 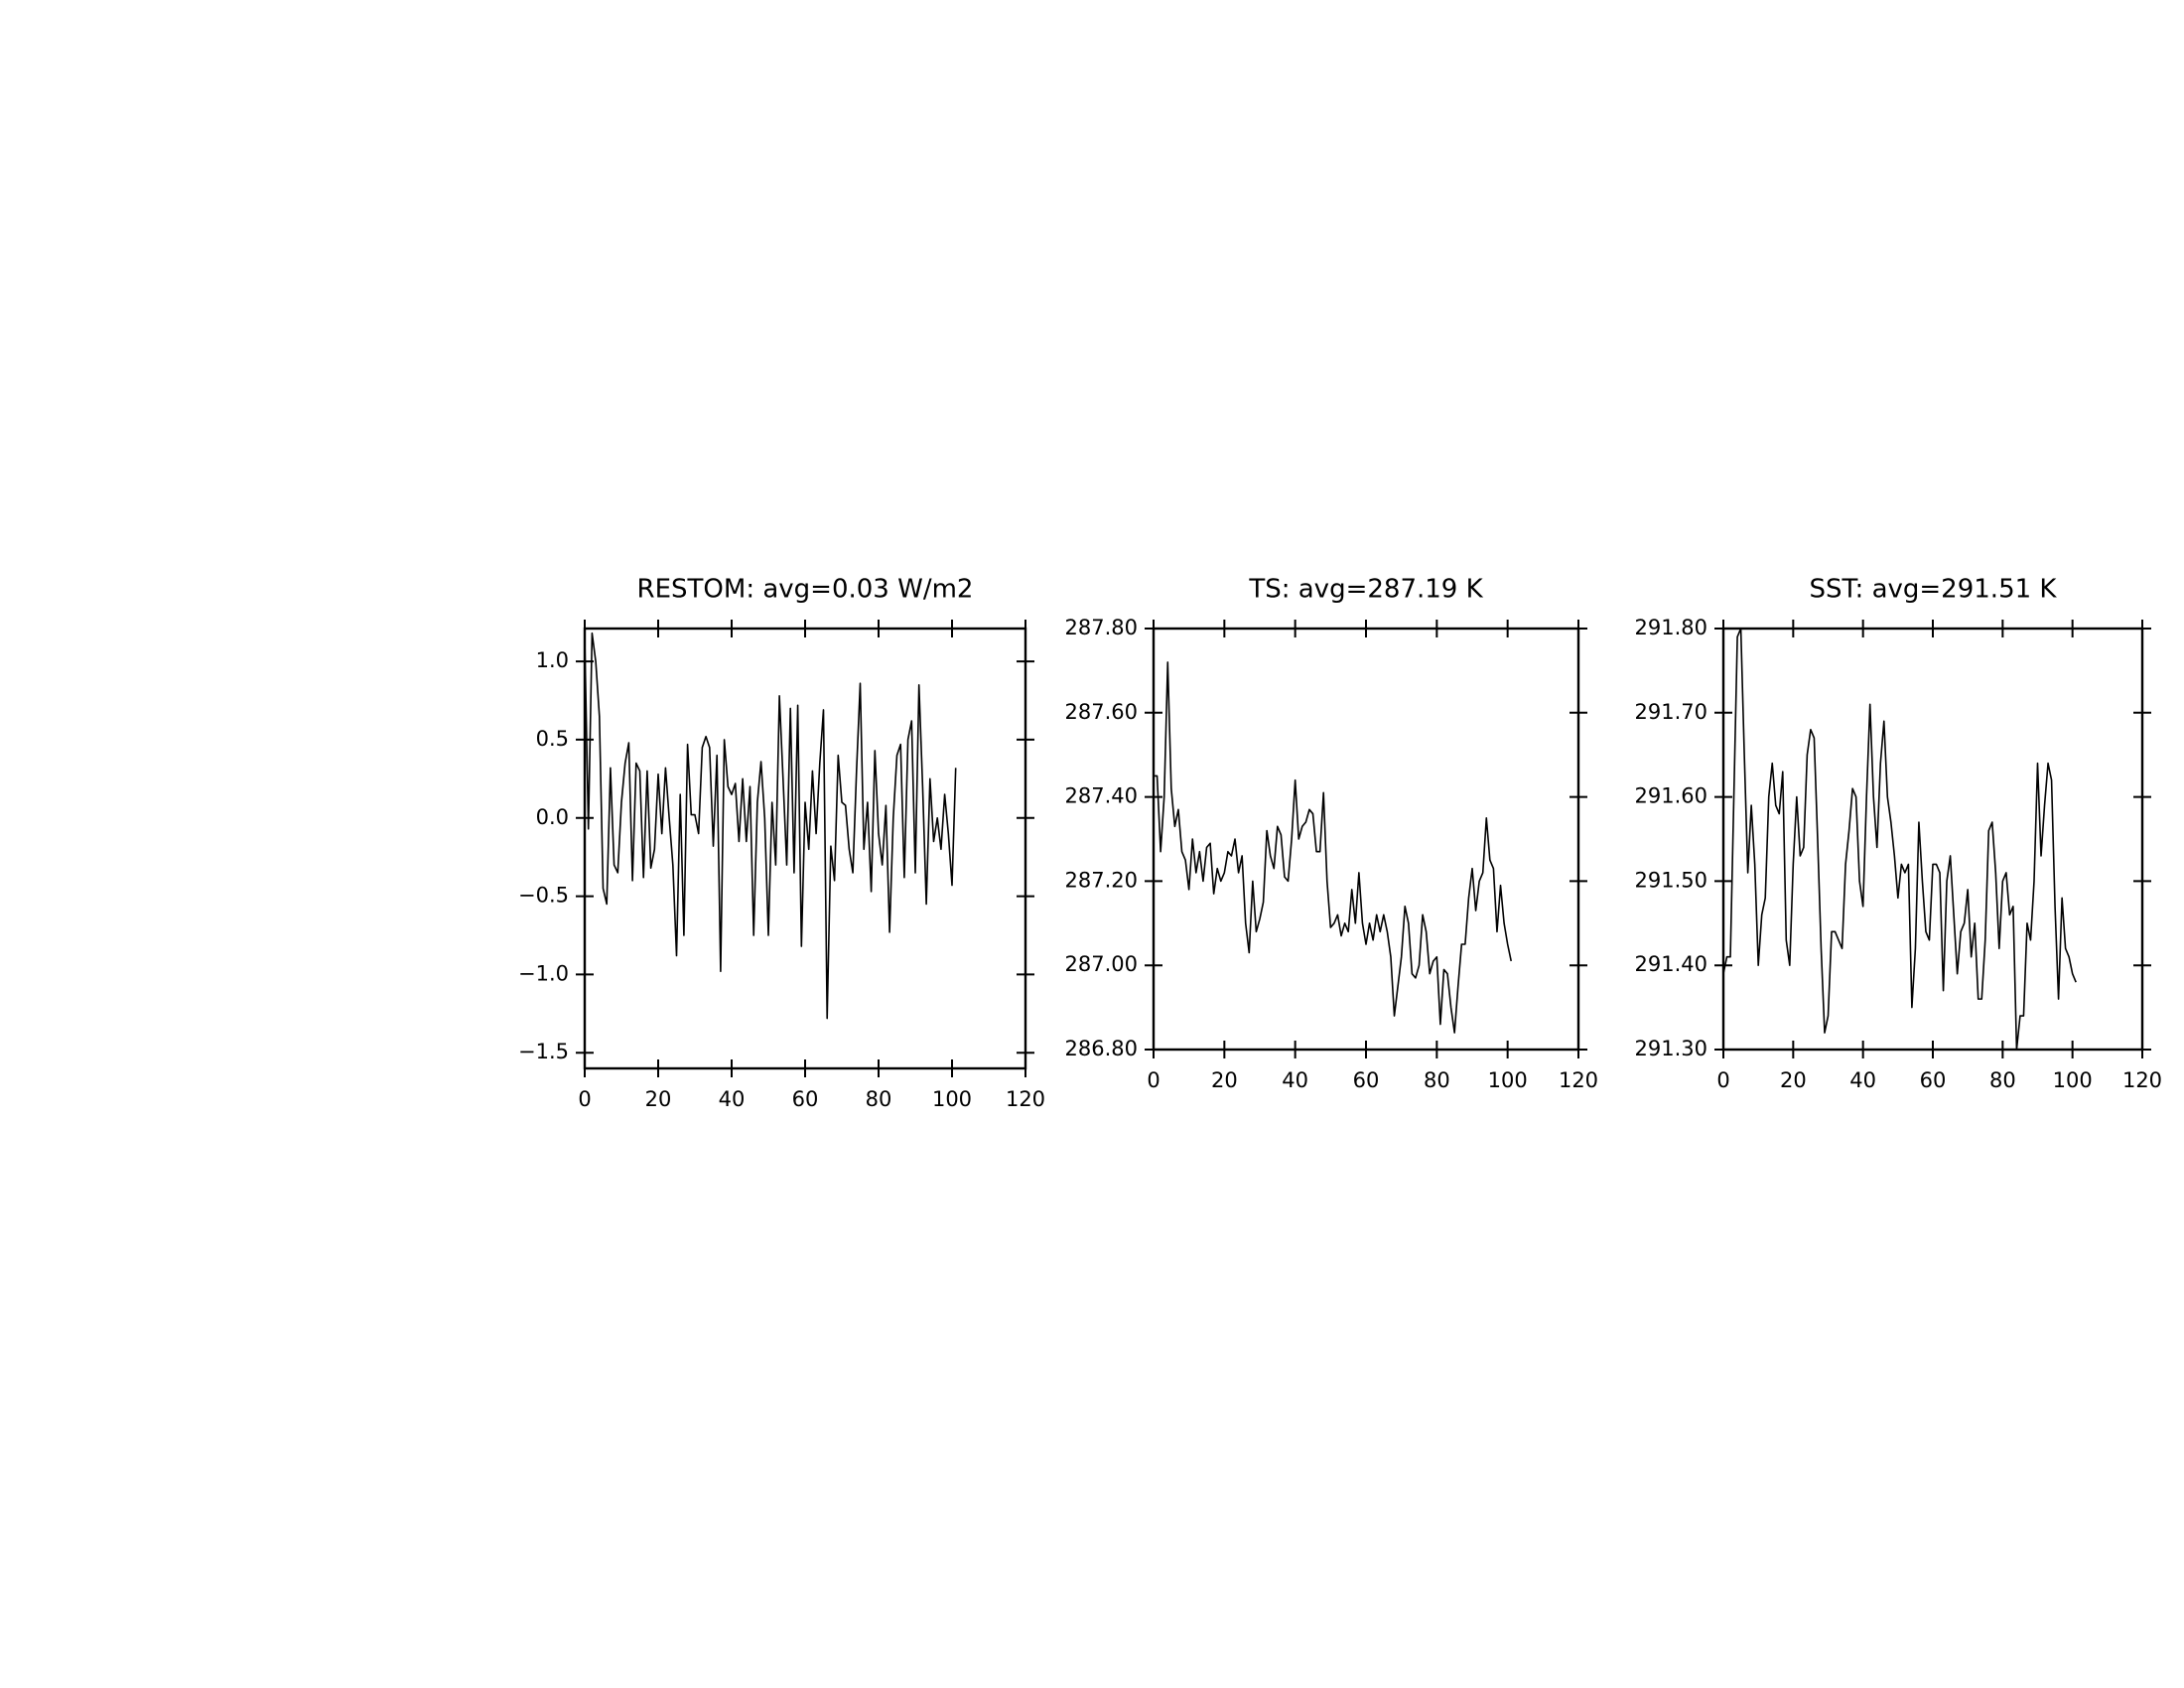 I want to click on y-tick-label: 287.40, so click(x=1101, y=796).